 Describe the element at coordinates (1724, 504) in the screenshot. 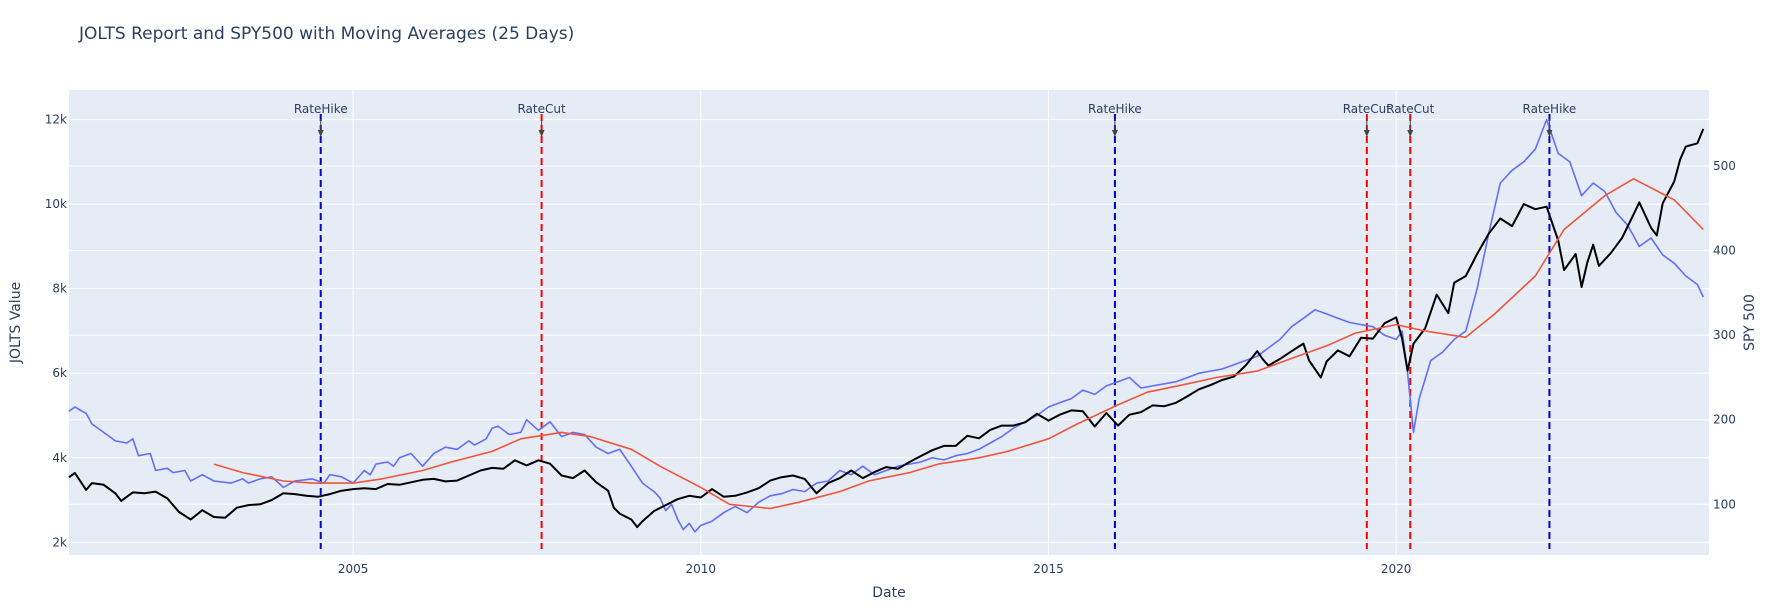

I see `y-right-tick-label: 100` at that location.